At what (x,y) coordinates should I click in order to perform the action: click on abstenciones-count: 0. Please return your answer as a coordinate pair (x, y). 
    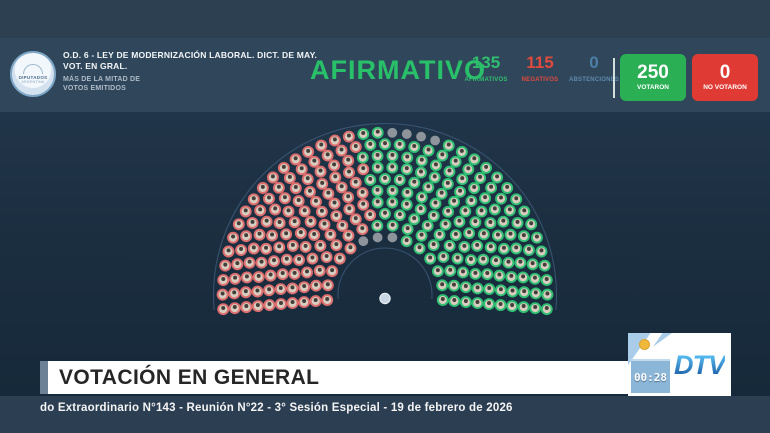
    Looking at the image, I should click on (594, 62).